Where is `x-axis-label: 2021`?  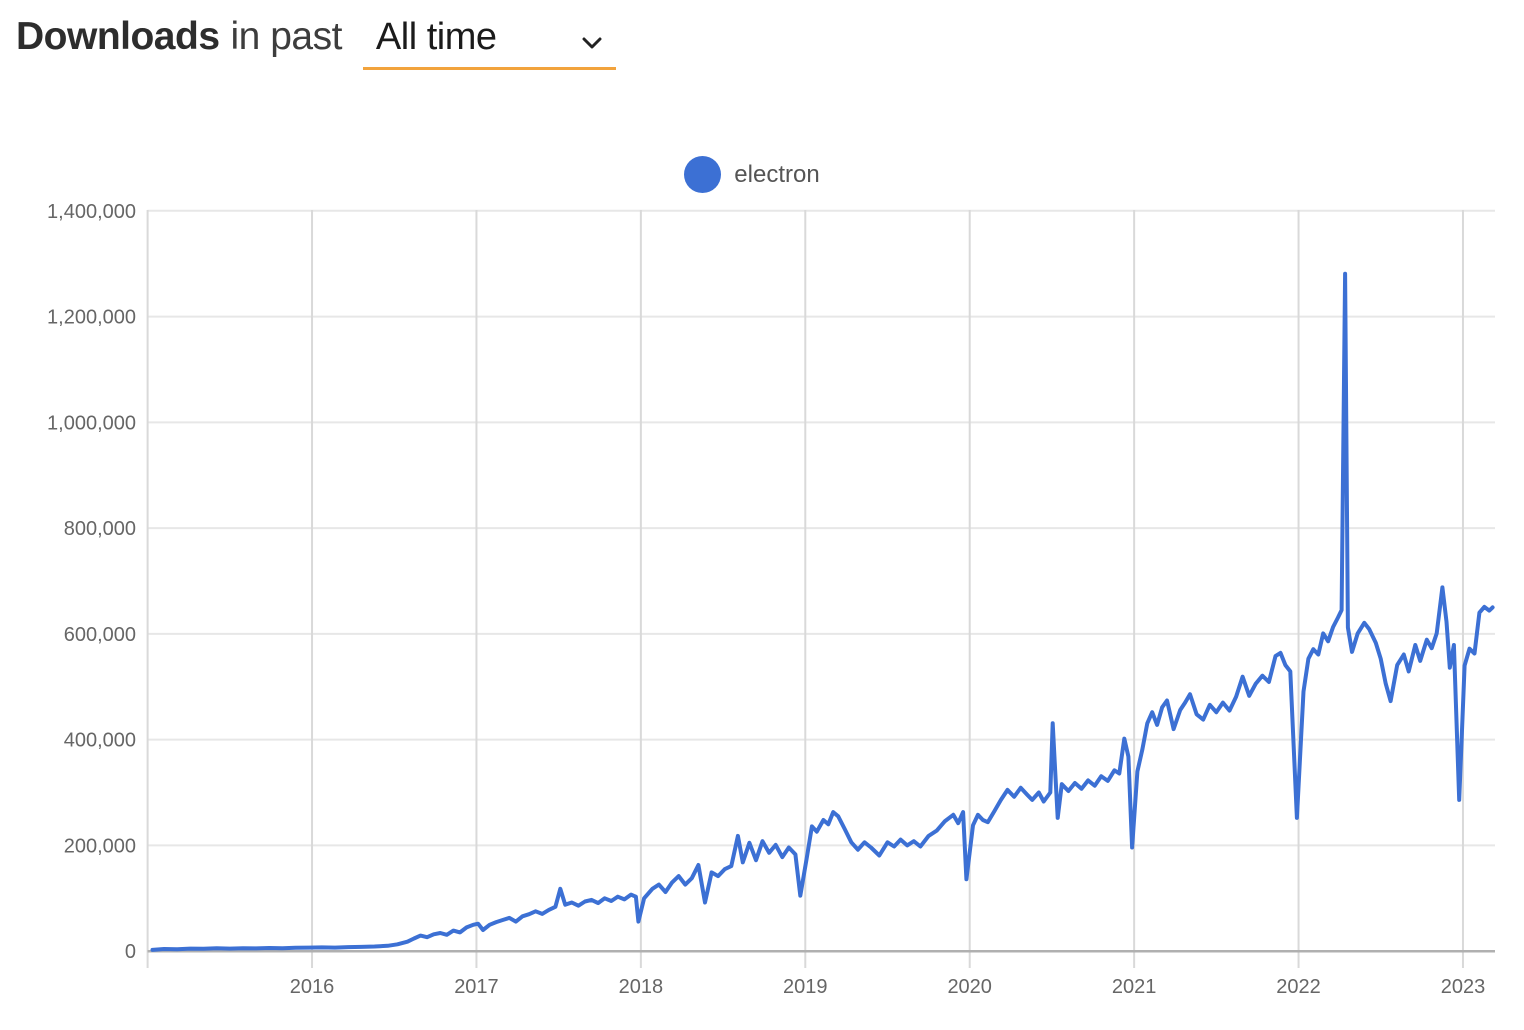
x-axis-label: 2021 is located at coordinates (1134, 987).